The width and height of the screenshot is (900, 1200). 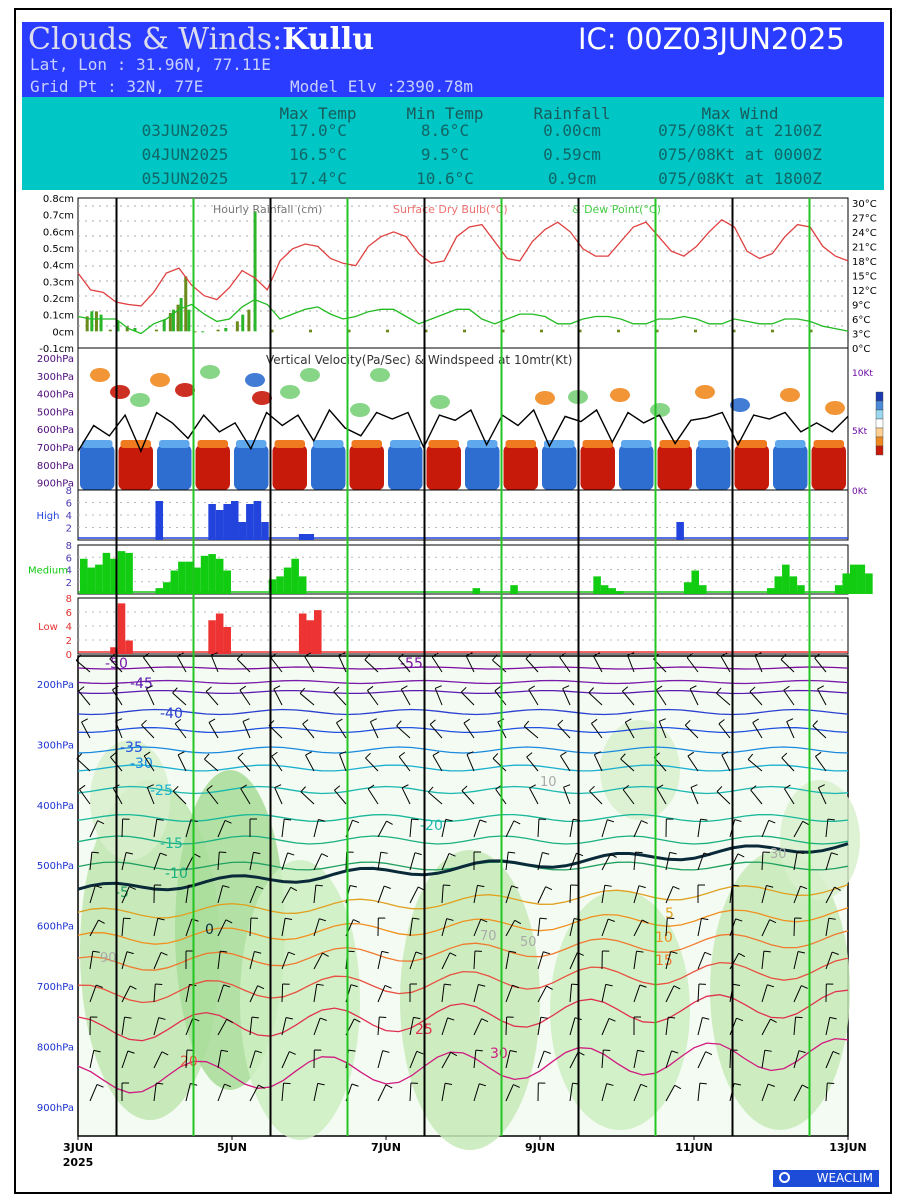 I want to click on pressure-ytick-label: 900hPa, so click(x=55, y=1108).